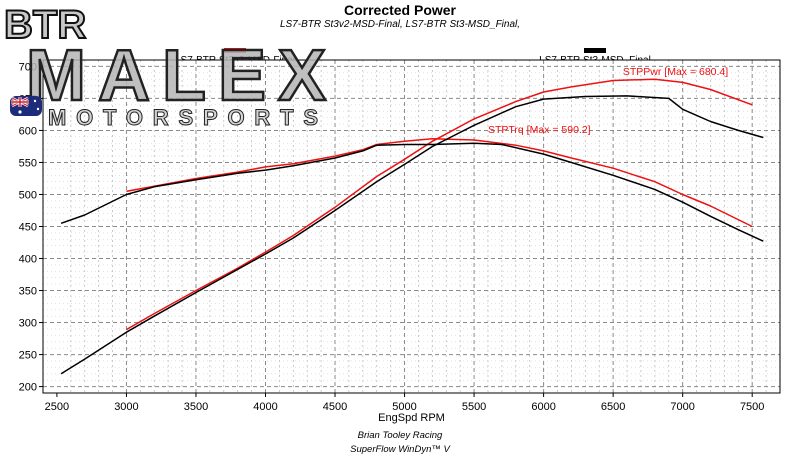 The height and width of the screenshot is (461, 800). What do you see at coordinates (196, 407) in the screenshot?
I see `x-tick-label: 3500` at bounding box center [196, 407].